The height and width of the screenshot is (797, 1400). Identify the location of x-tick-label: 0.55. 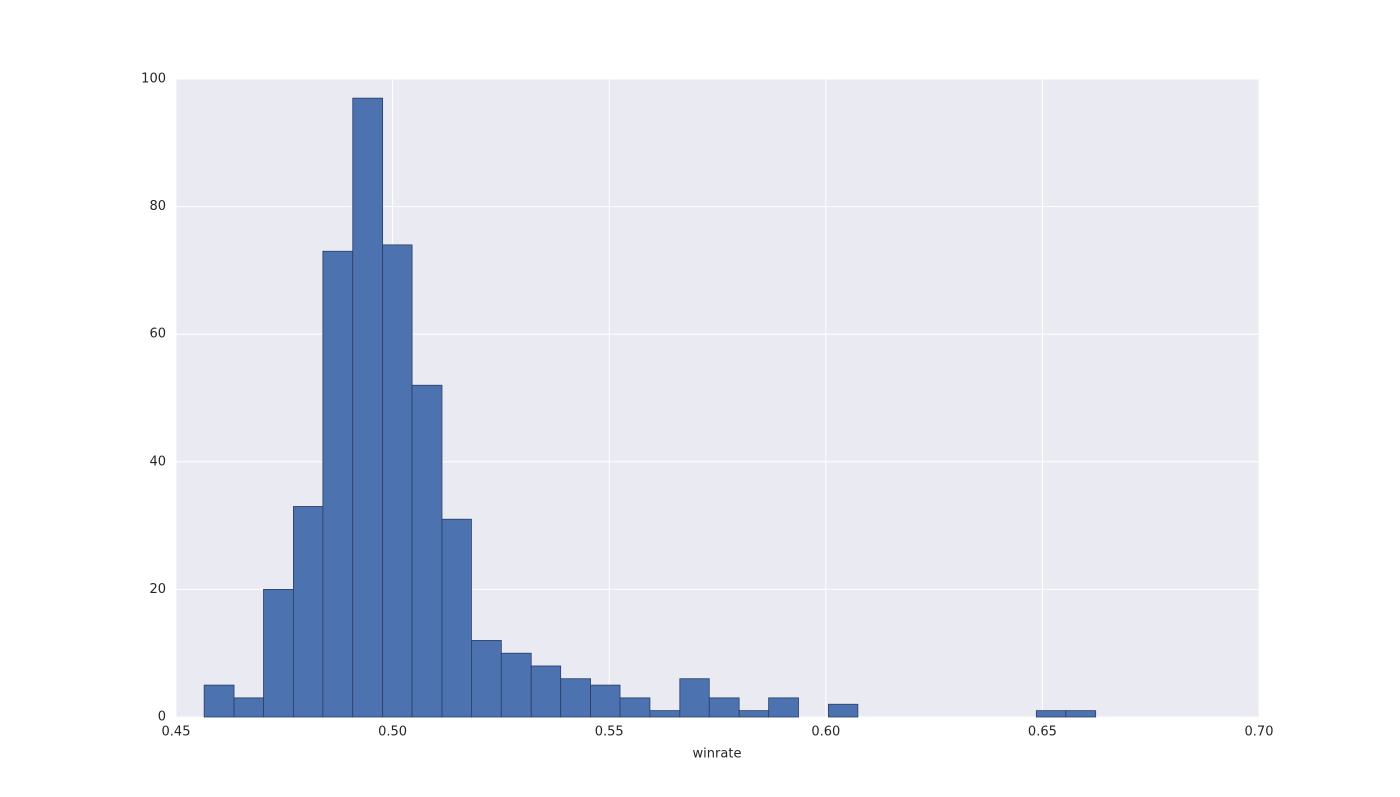
(609, 732).